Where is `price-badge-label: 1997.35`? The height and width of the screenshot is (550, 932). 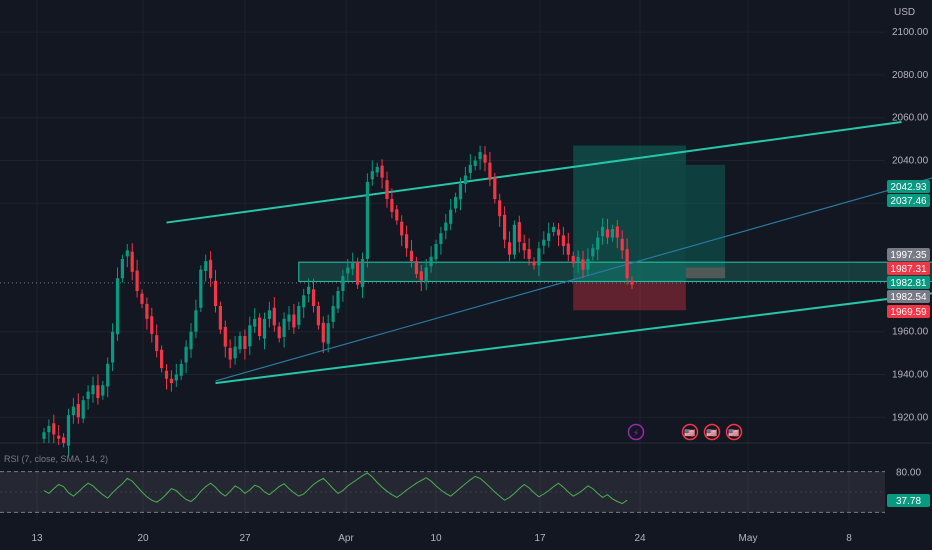 price-badge-label: 1997.35 is located at coordinates (908, 255).